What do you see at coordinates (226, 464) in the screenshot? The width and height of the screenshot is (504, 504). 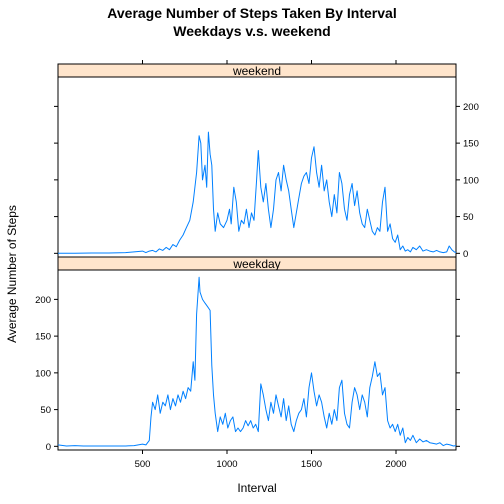 I see `x-tick-label-1000: 1000` at bounding box center [226, 464].